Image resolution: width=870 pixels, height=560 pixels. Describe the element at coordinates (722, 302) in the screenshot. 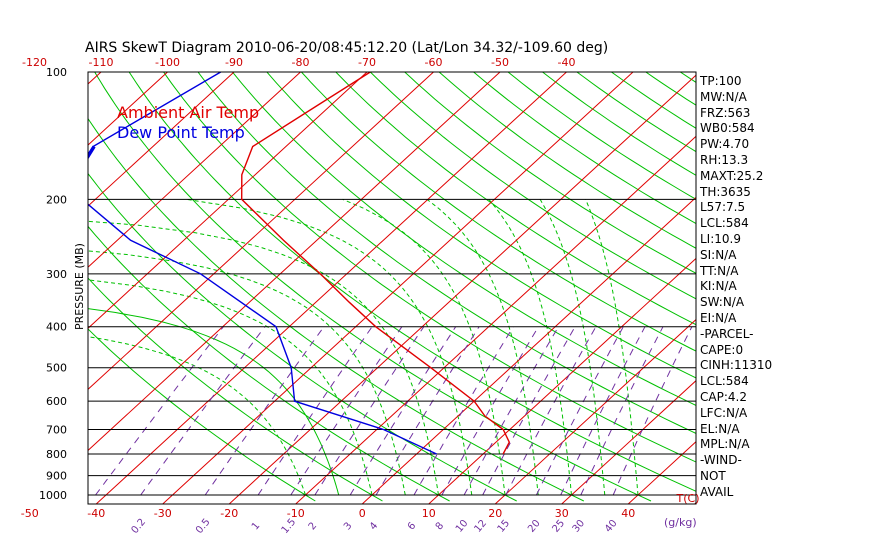

I see `stability-index-item: SW:N/A` at that location.